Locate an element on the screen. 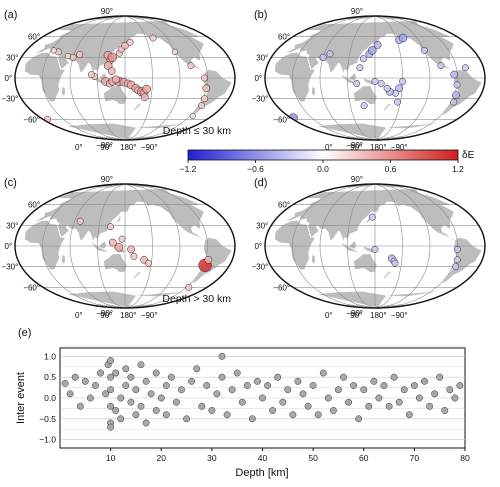 This screenshot has width=500, height=487. panel-e-points is located at coordinates (262, 391).